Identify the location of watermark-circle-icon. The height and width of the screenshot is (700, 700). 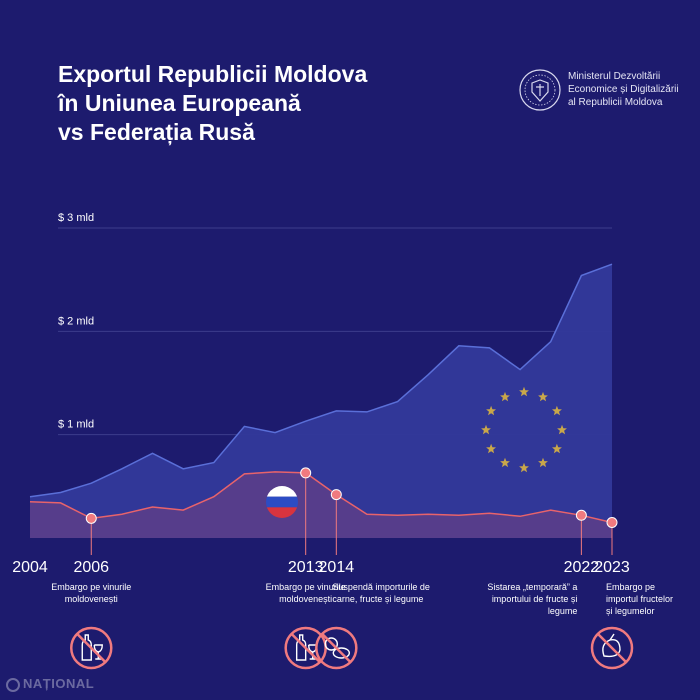
(13, 684).